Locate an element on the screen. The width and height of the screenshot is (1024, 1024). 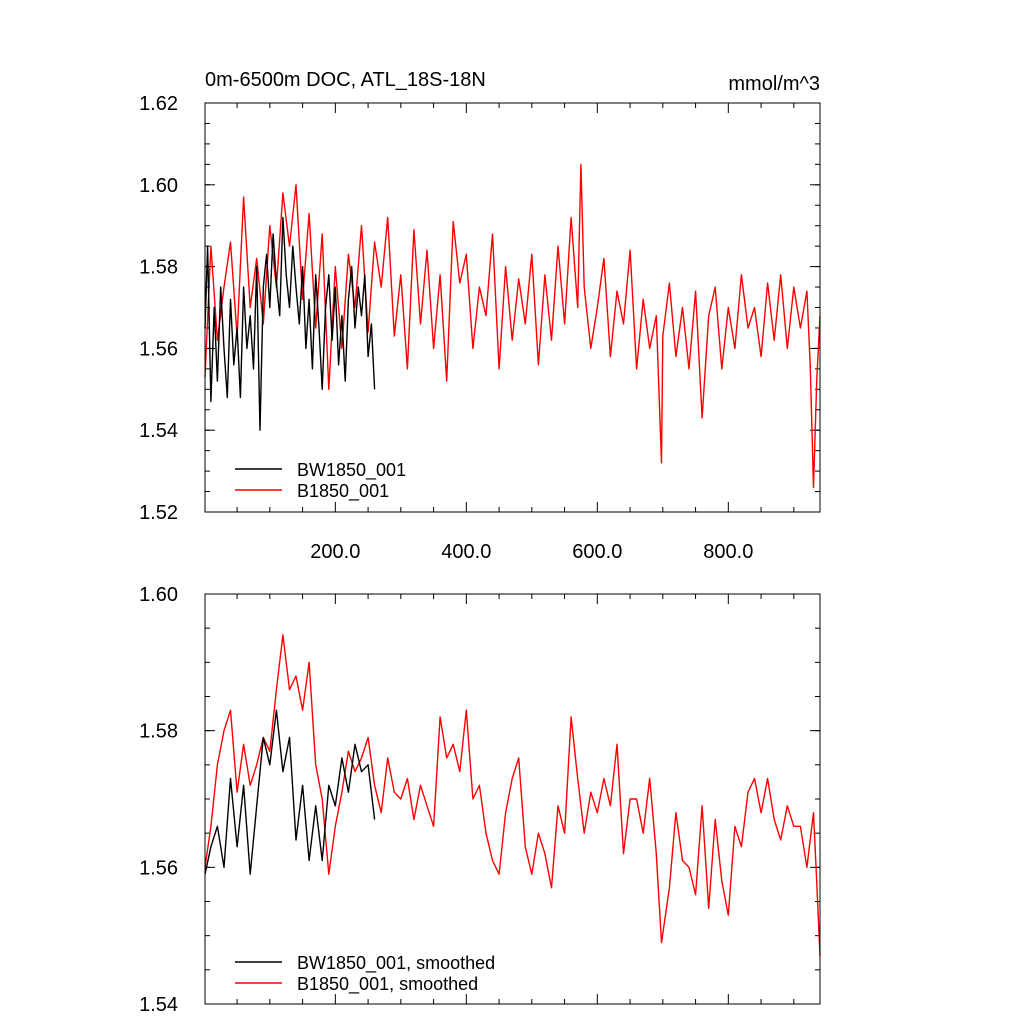
bottom-y-tick-label: 1.54 is located at coordinates (158, 1005).